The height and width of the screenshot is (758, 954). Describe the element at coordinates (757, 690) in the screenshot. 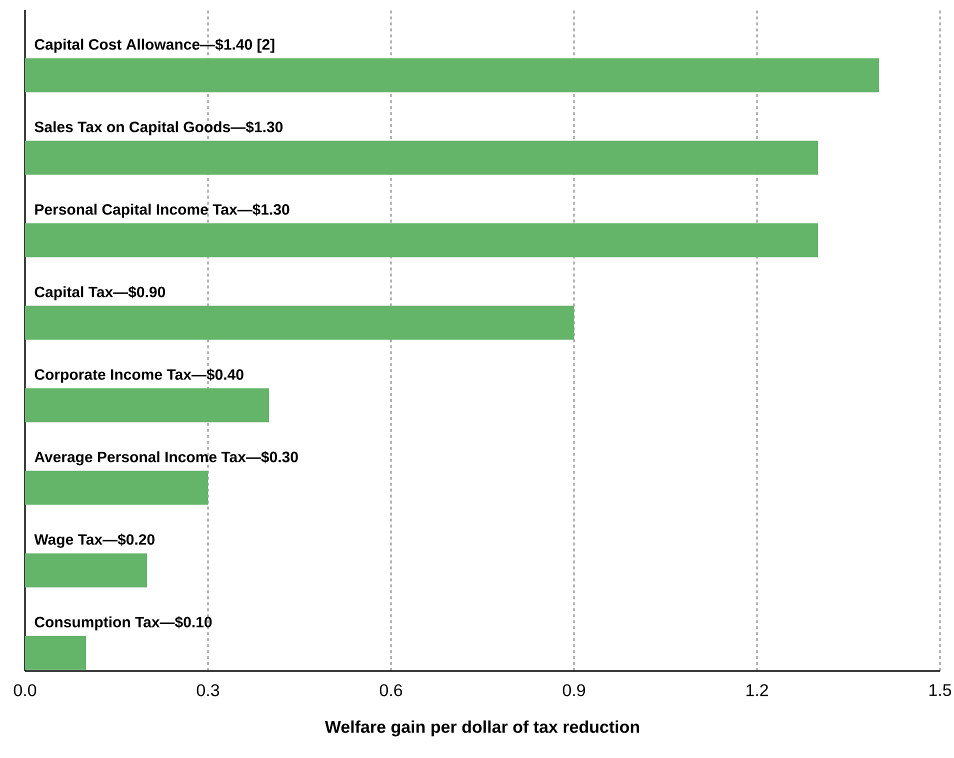

I see `x-tick-label: 1.2` at that location.